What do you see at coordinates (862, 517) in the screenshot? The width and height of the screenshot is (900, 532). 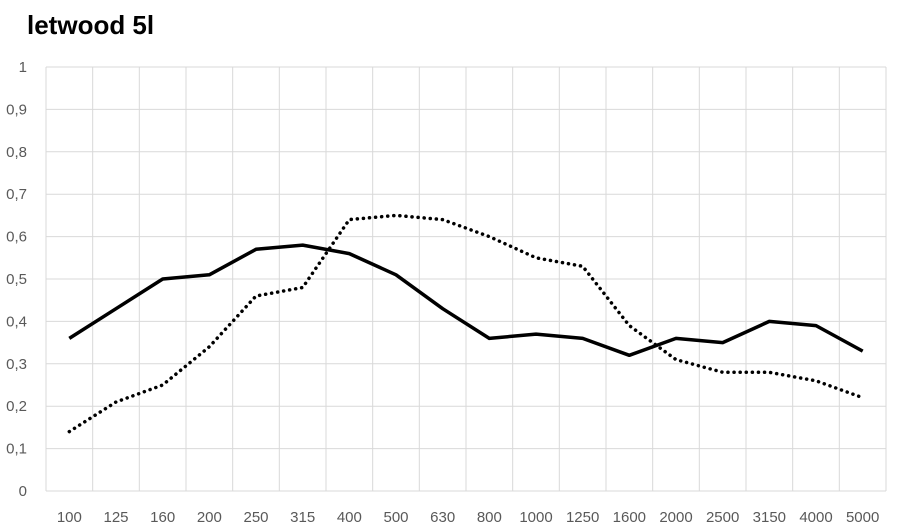 I see `x-tick-label: 5000` at bounding box center [862, 517].